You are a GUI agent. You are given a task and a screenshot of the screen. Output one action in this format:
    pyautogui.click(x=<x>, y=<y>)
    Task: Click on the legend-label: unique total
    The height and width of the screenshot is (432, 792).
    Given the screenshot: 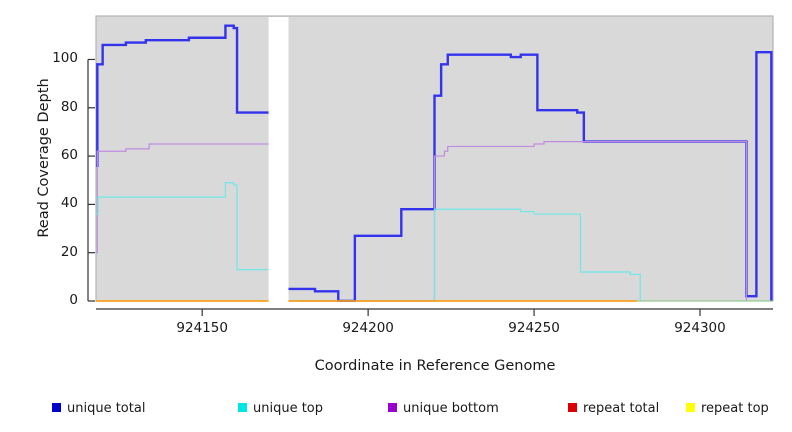 What is the action you would take?
    pyautogui.click(x=106, y=408)
    